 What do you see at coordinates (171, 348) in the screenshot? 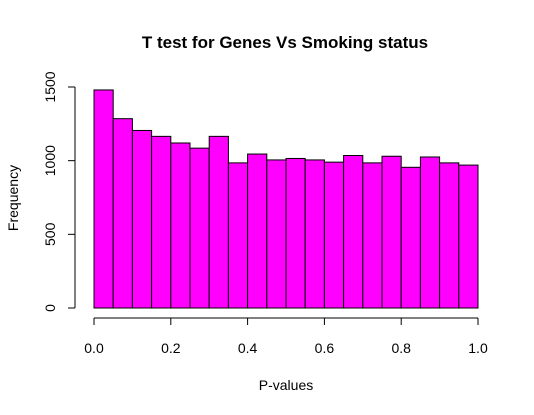
I see `x-tick-label: 0.2` at bounding box center [171, 348].